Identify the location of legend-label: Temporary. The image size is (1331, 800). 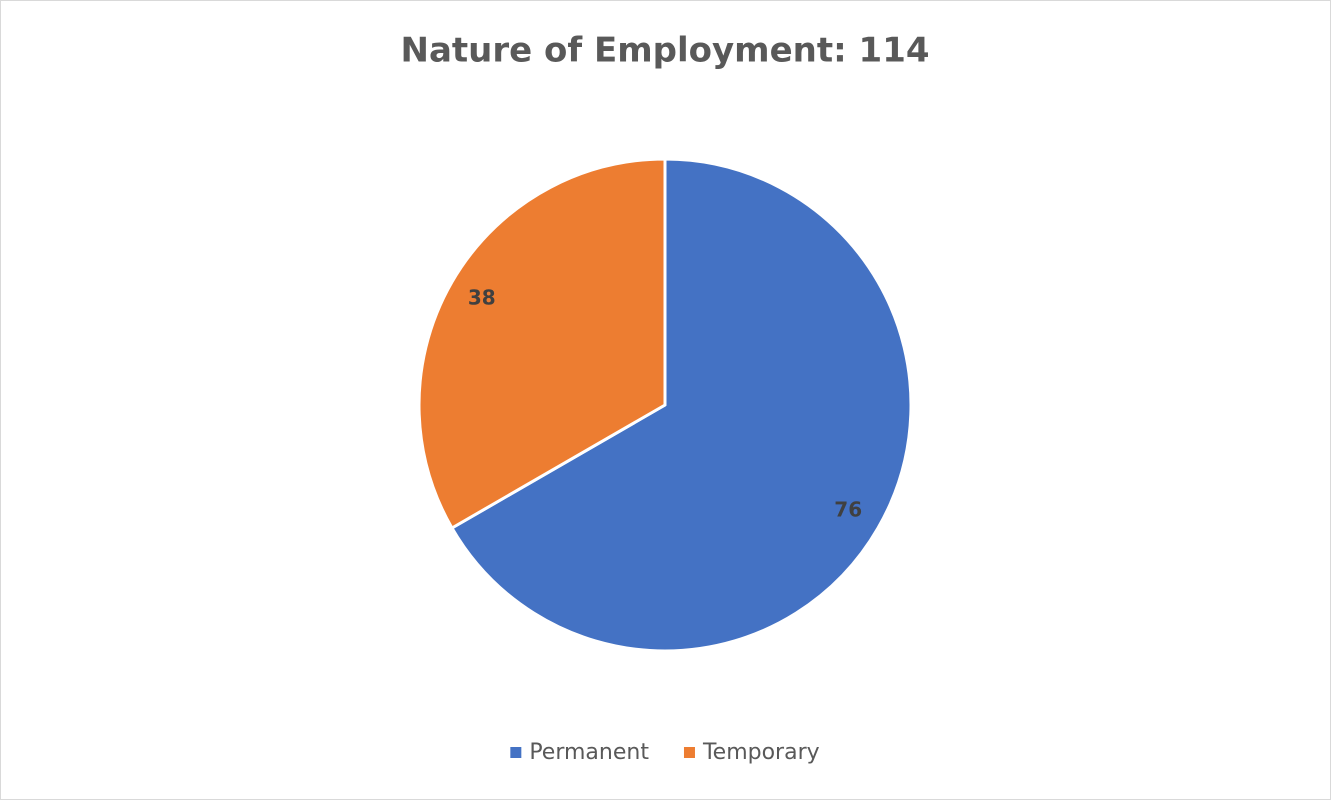
(761, 752).